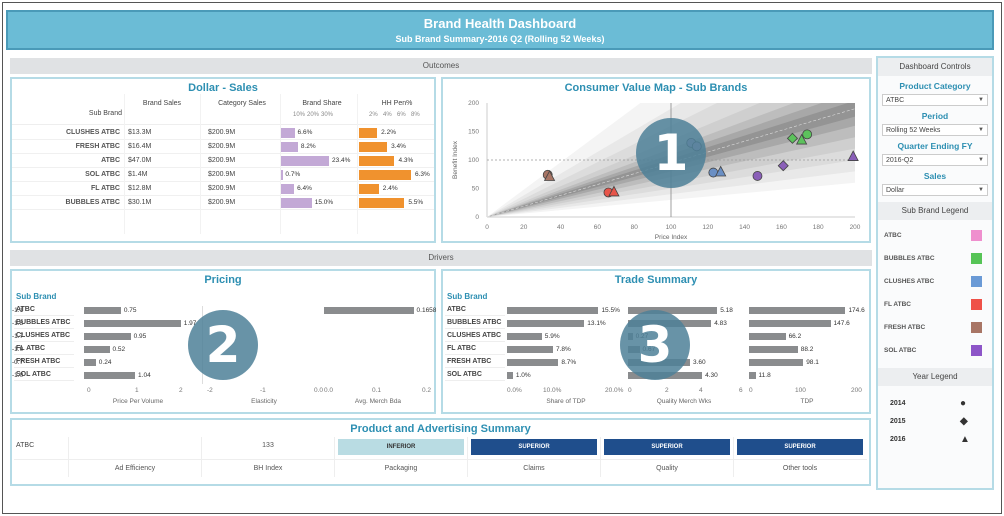  Describe the element at coordinates (288, 189) in the screenshot. I see `brand-share-bar` at that location.